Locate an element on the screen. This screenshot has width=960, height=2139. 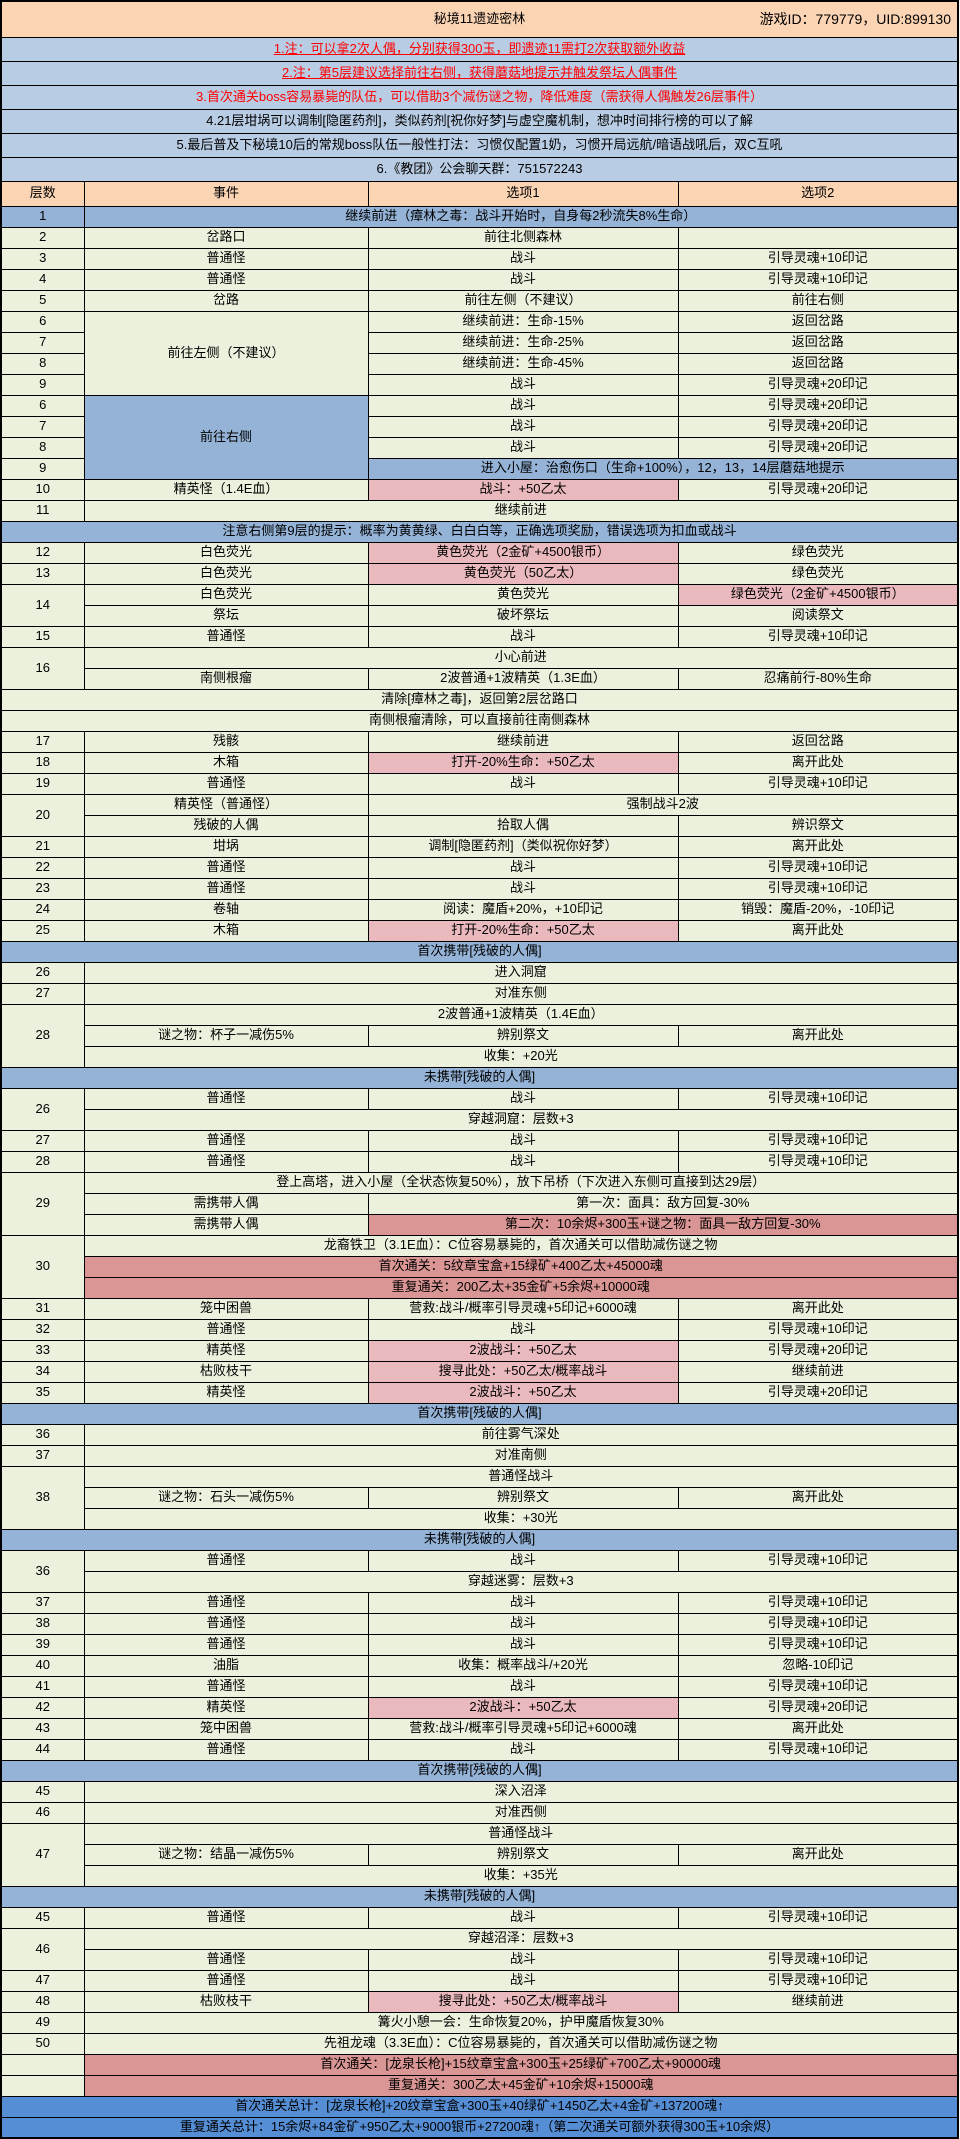
table-row: 6 前往左侧（不建议） 继续前进：生命-15% 返回岔路 is located at coordinates (479, 353).